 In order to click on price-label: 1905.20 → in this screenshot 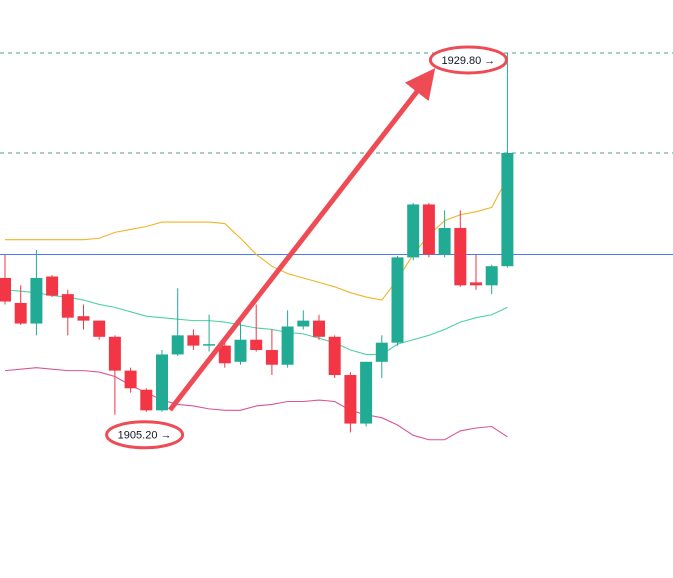, I will do `click(145, 436)`.